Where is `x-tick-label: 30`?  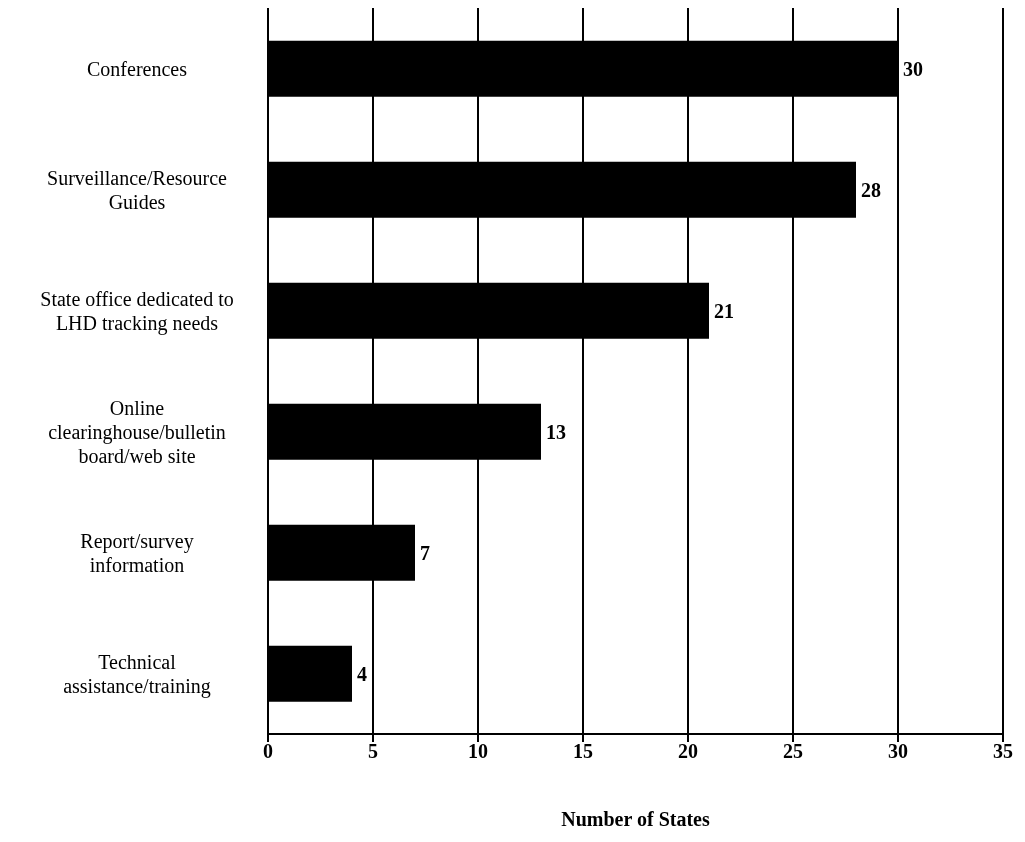
x-tick-label: 30 is located at coordinates (898, 751).